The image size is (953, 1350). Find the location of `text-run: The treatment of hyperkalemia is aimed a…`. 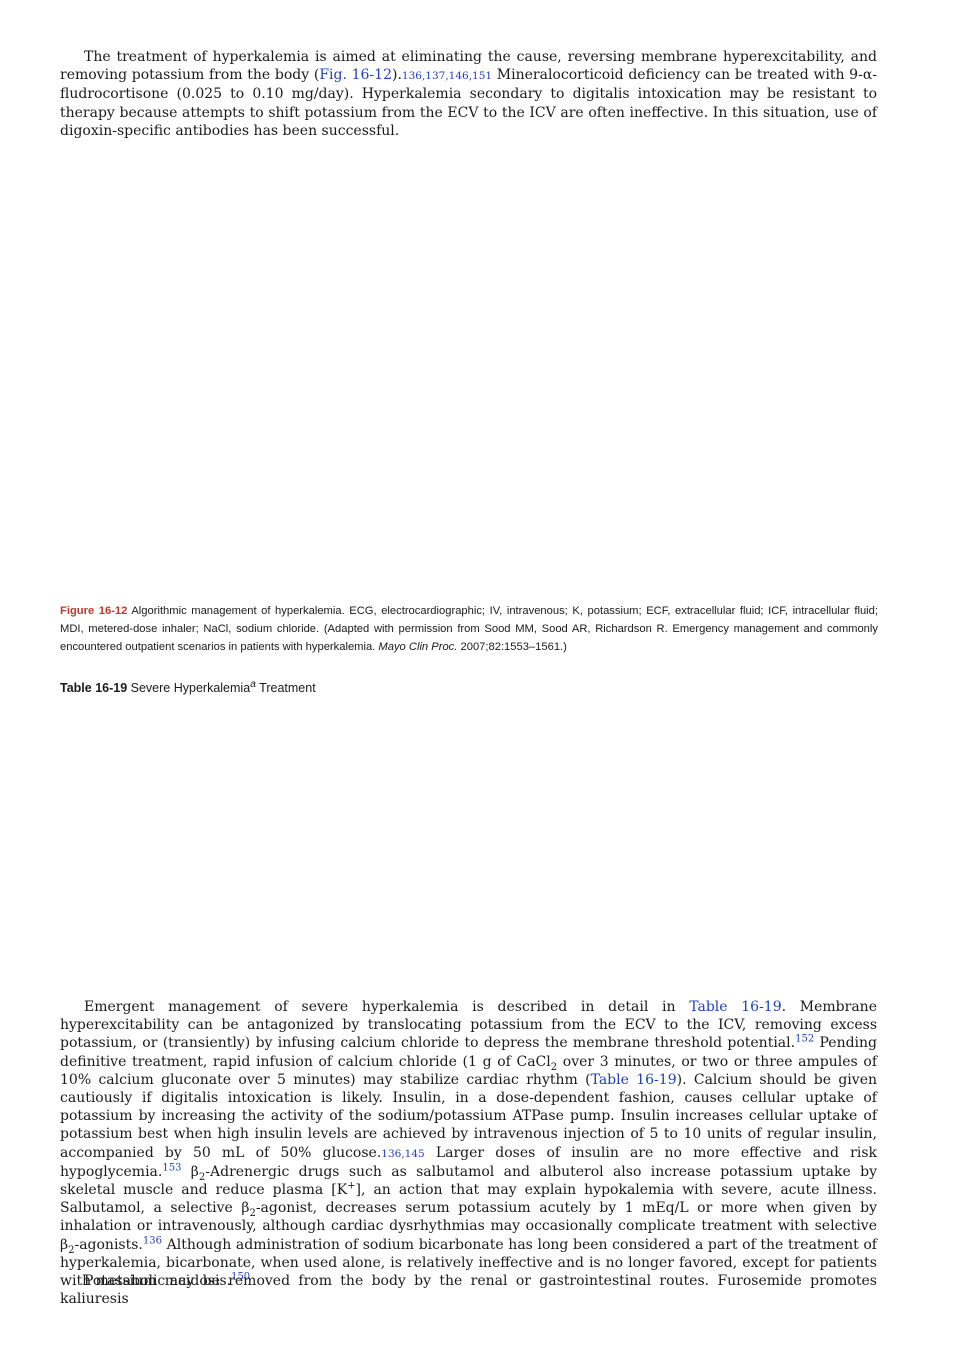

text-run: The treatment of hyperkalemia is aimed a… is located at coordinates (468, 66).